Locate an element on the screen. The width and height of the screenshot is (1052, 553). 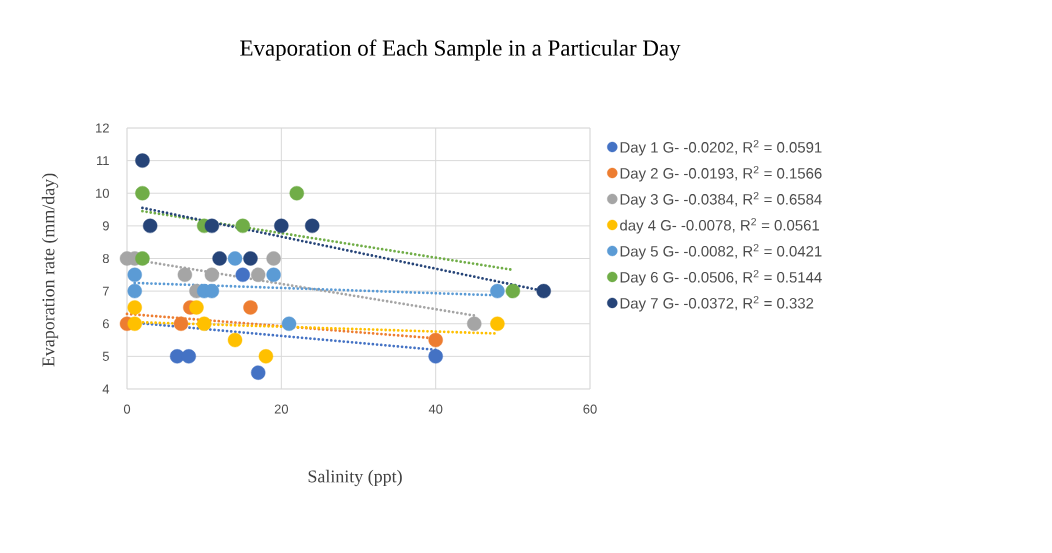
y-tick-label: 12 is located at coordinates (102, 128).